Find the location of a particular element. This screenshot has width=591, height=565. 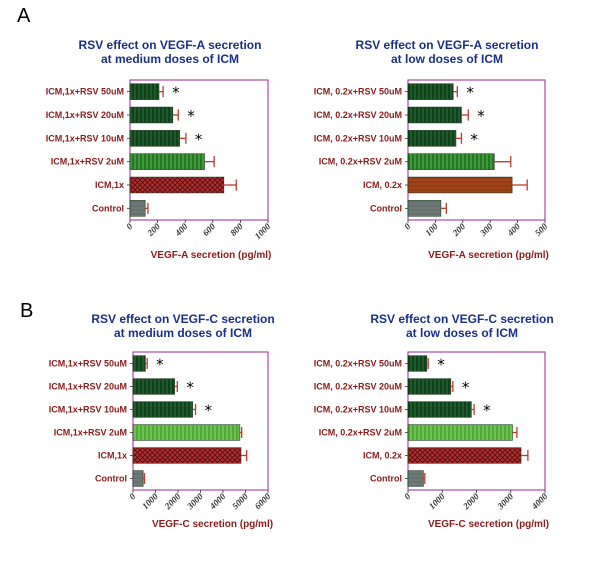

category-label: ICM,1x+RSV 50uM is located at coordinates (88, 364).